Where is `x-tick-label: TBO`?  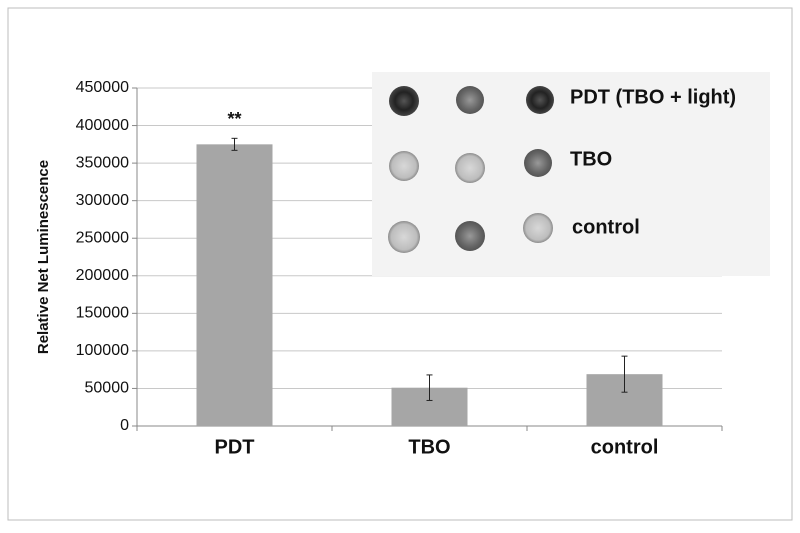
x-tick-label: TBO is located at coordinates (429, 447).